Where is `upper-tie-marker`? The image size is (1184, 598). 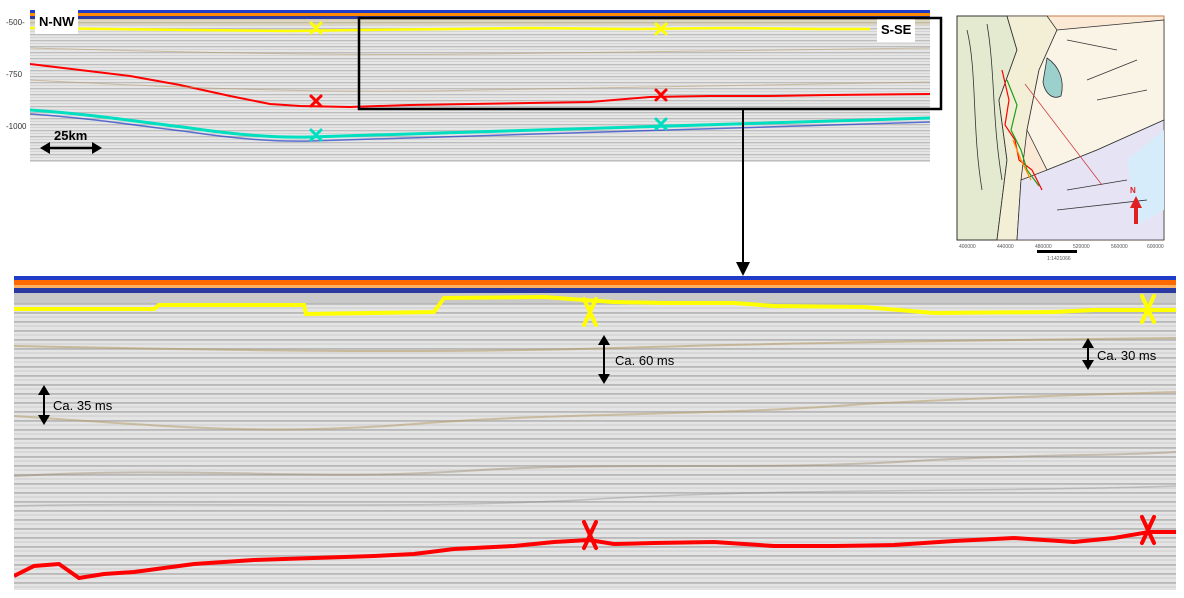
upper-tie-marker is located at coordinates (316, 28).